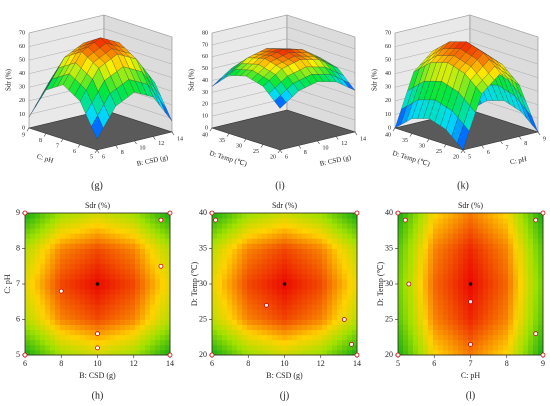 Image resolution: width=550 pixels, height=406 pixels. I want to click on z-tick-label: 60, so click(205, 57).